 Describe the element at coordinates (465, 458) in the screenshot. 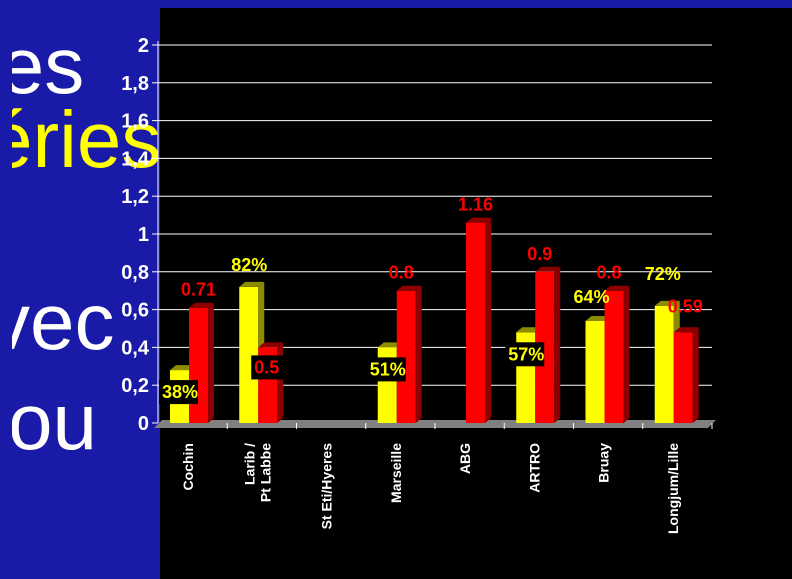

I see `x-tick-label: ABG` at that location.